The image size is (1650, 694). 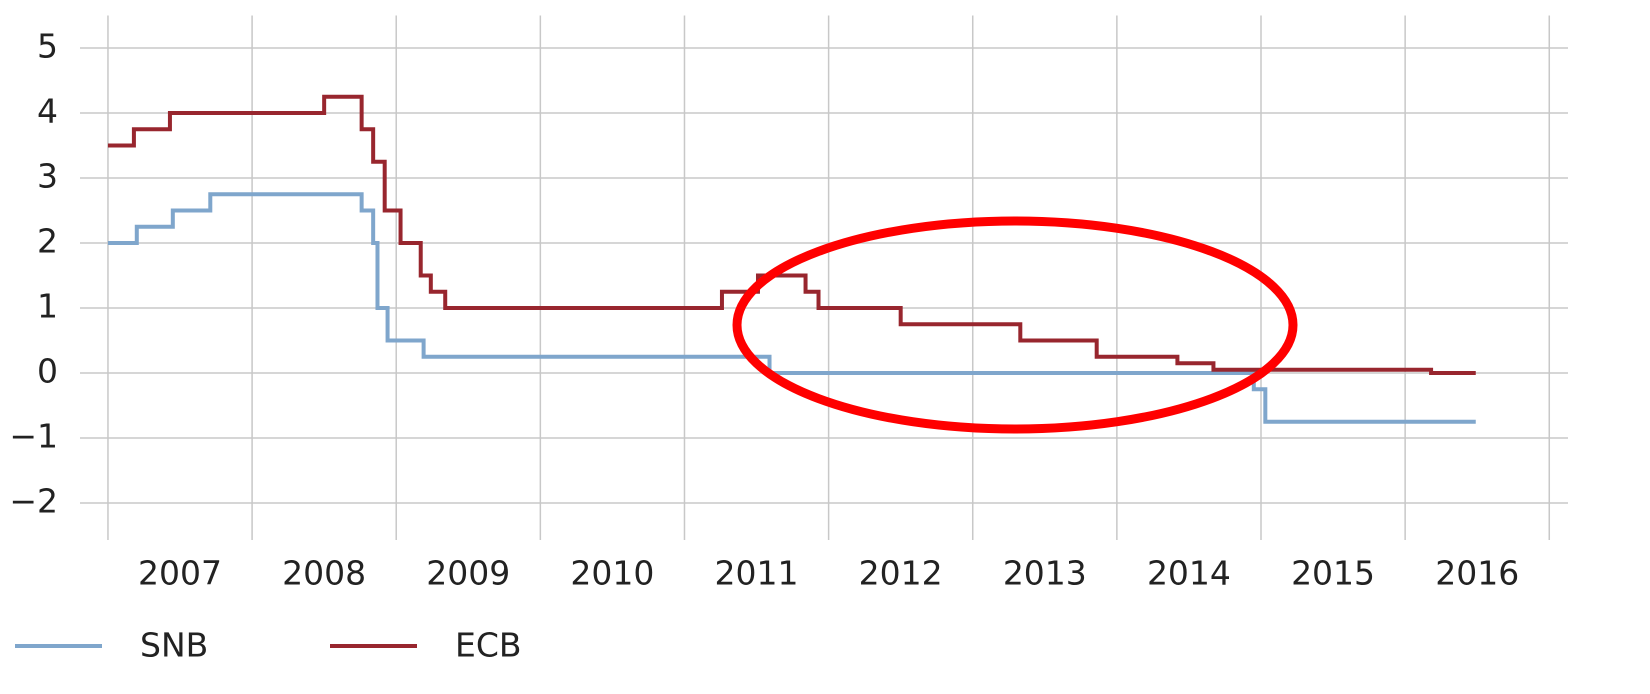 What do you see at coordinates (47, 176) in the screenshot?
I see `y-tick-label: 3` at bounding box center [47, 176].